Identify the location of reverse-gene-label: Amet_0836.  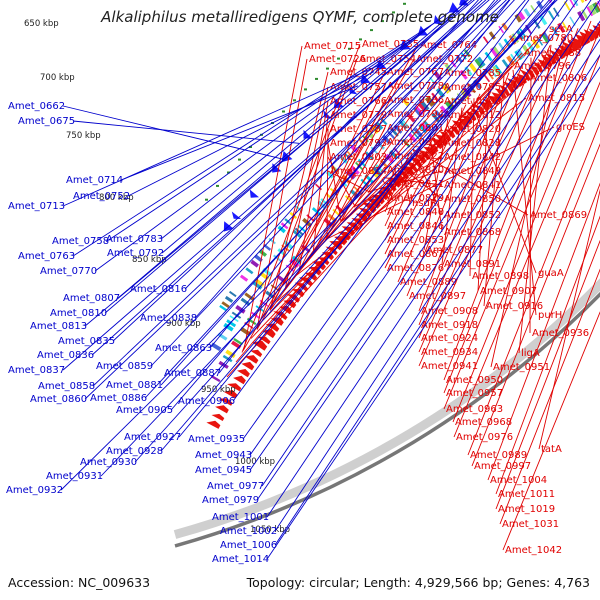
(65, 355).